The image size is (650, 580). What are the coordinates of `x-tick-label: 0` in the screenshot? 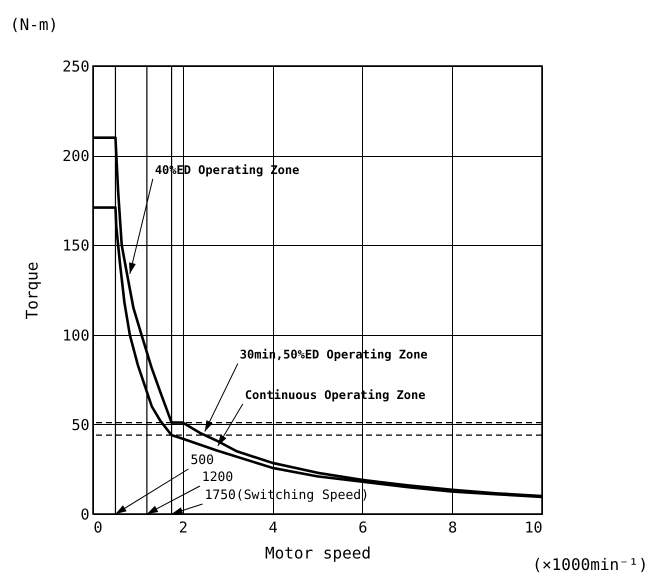 It's located at (98, 527).